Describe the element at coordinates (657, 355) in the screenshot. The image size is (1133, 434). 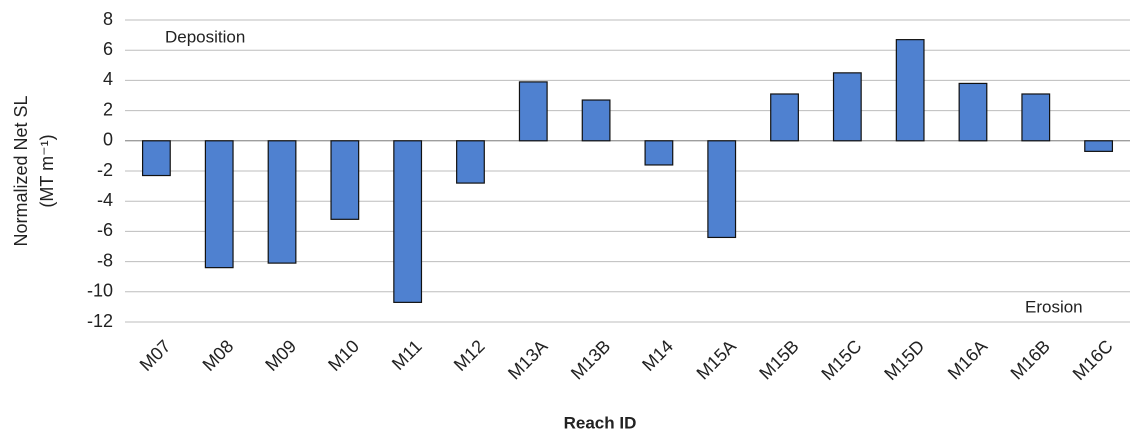
I see `x-tick-label: M14` at that location.